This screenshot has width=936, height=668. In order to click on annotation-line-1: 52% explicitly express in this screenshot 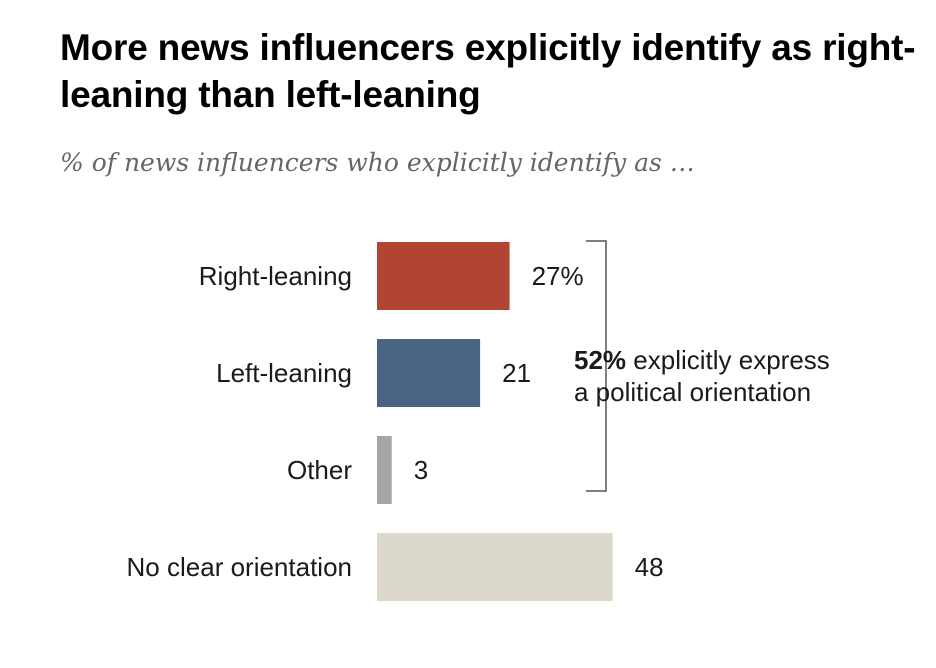, I will do `click(744, 360)`.